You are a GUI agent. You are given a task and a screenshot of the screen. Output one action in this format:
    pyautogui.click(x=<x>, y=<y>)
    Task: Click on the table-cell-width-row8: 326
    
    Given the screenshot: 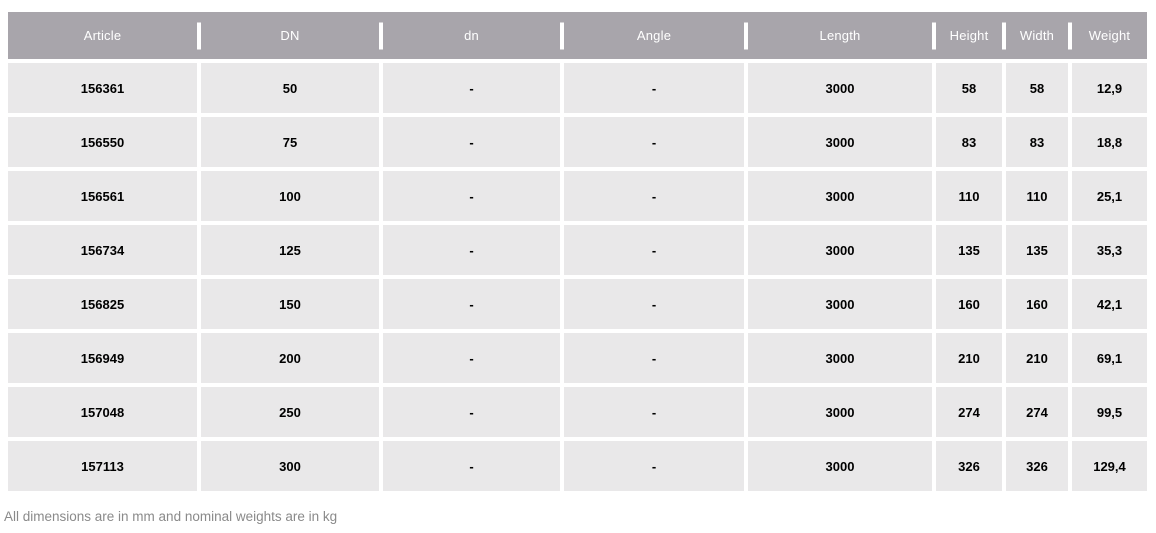 What is the action you would take?
    pyautogui.click(x=1037, y=466)
    